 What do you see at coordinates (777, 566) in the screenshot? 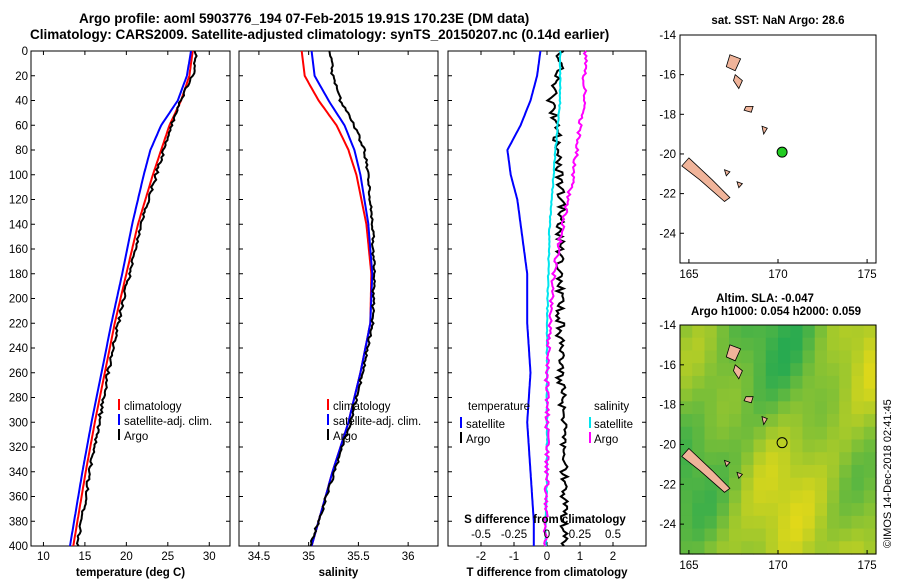
I see `sla-map-xtick-label: 170` at bounding box center [777, 566].